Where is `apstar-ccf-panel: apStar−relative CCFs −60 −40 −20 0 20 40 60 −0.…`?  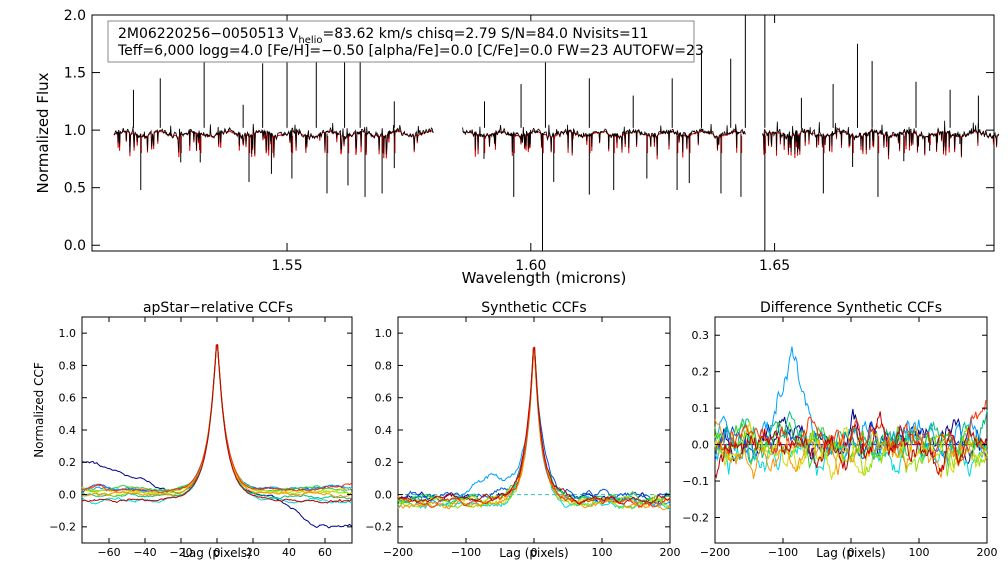 apstar-ccf-panel: apStar−relative CCFs −60 −40 −20 0 20 40 60 −0.… is located at coordinates (192, 430).